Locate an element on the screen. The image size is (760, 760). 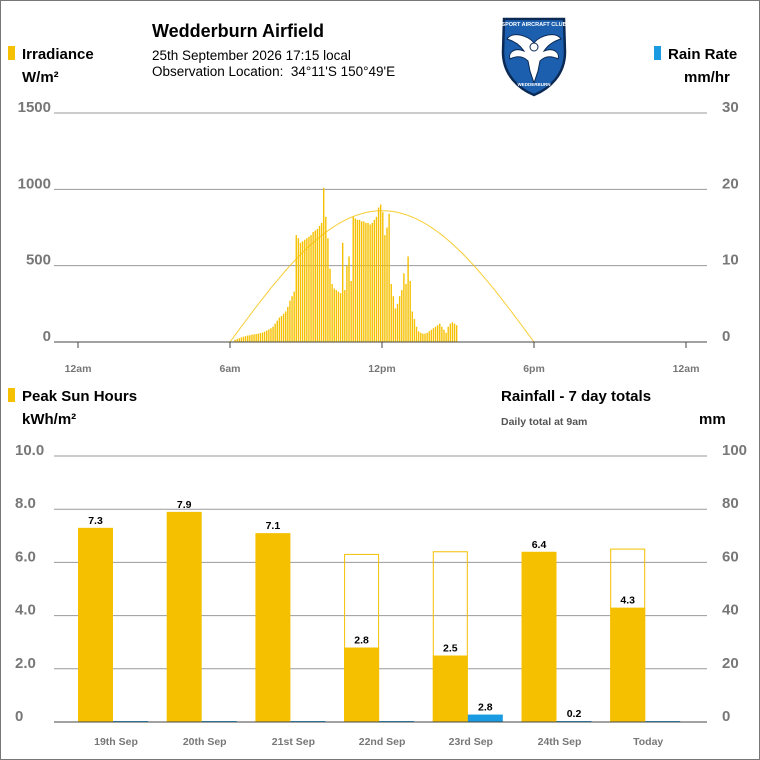
rain-rate-y-tick-label: 0 is located at coordinates (726, 336).